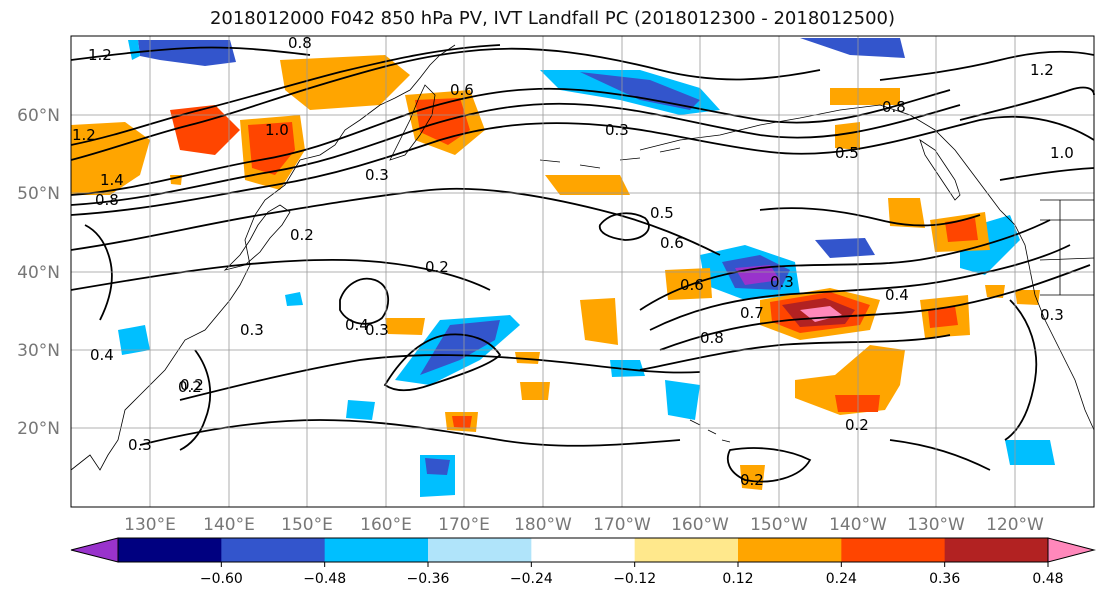 This screenshot has height=601, width=1105. I want to click on colorbar-upper-extend, so click(1071, 550).